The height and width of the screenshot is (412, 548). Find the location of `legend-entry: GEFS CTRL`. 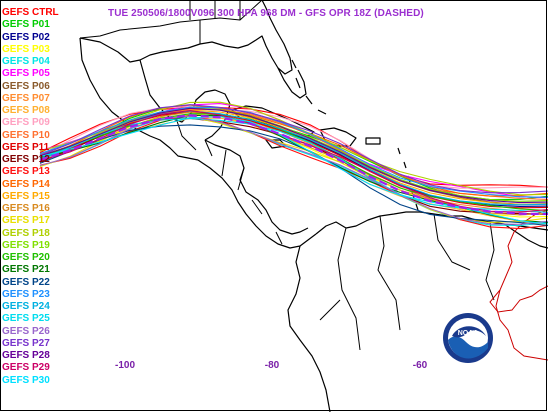

legend-entry: GEFS CTRL is located at coordinates (30, 12).